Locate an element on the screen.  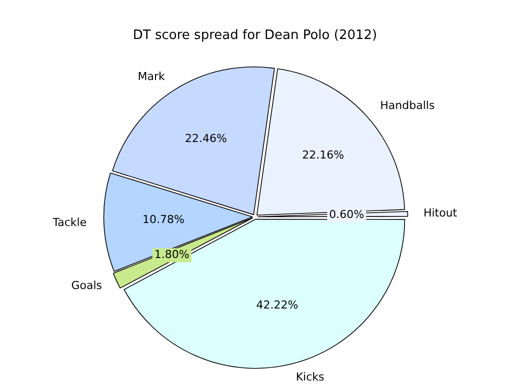
data-label: 1.80% is located at coordinates (172, 255).